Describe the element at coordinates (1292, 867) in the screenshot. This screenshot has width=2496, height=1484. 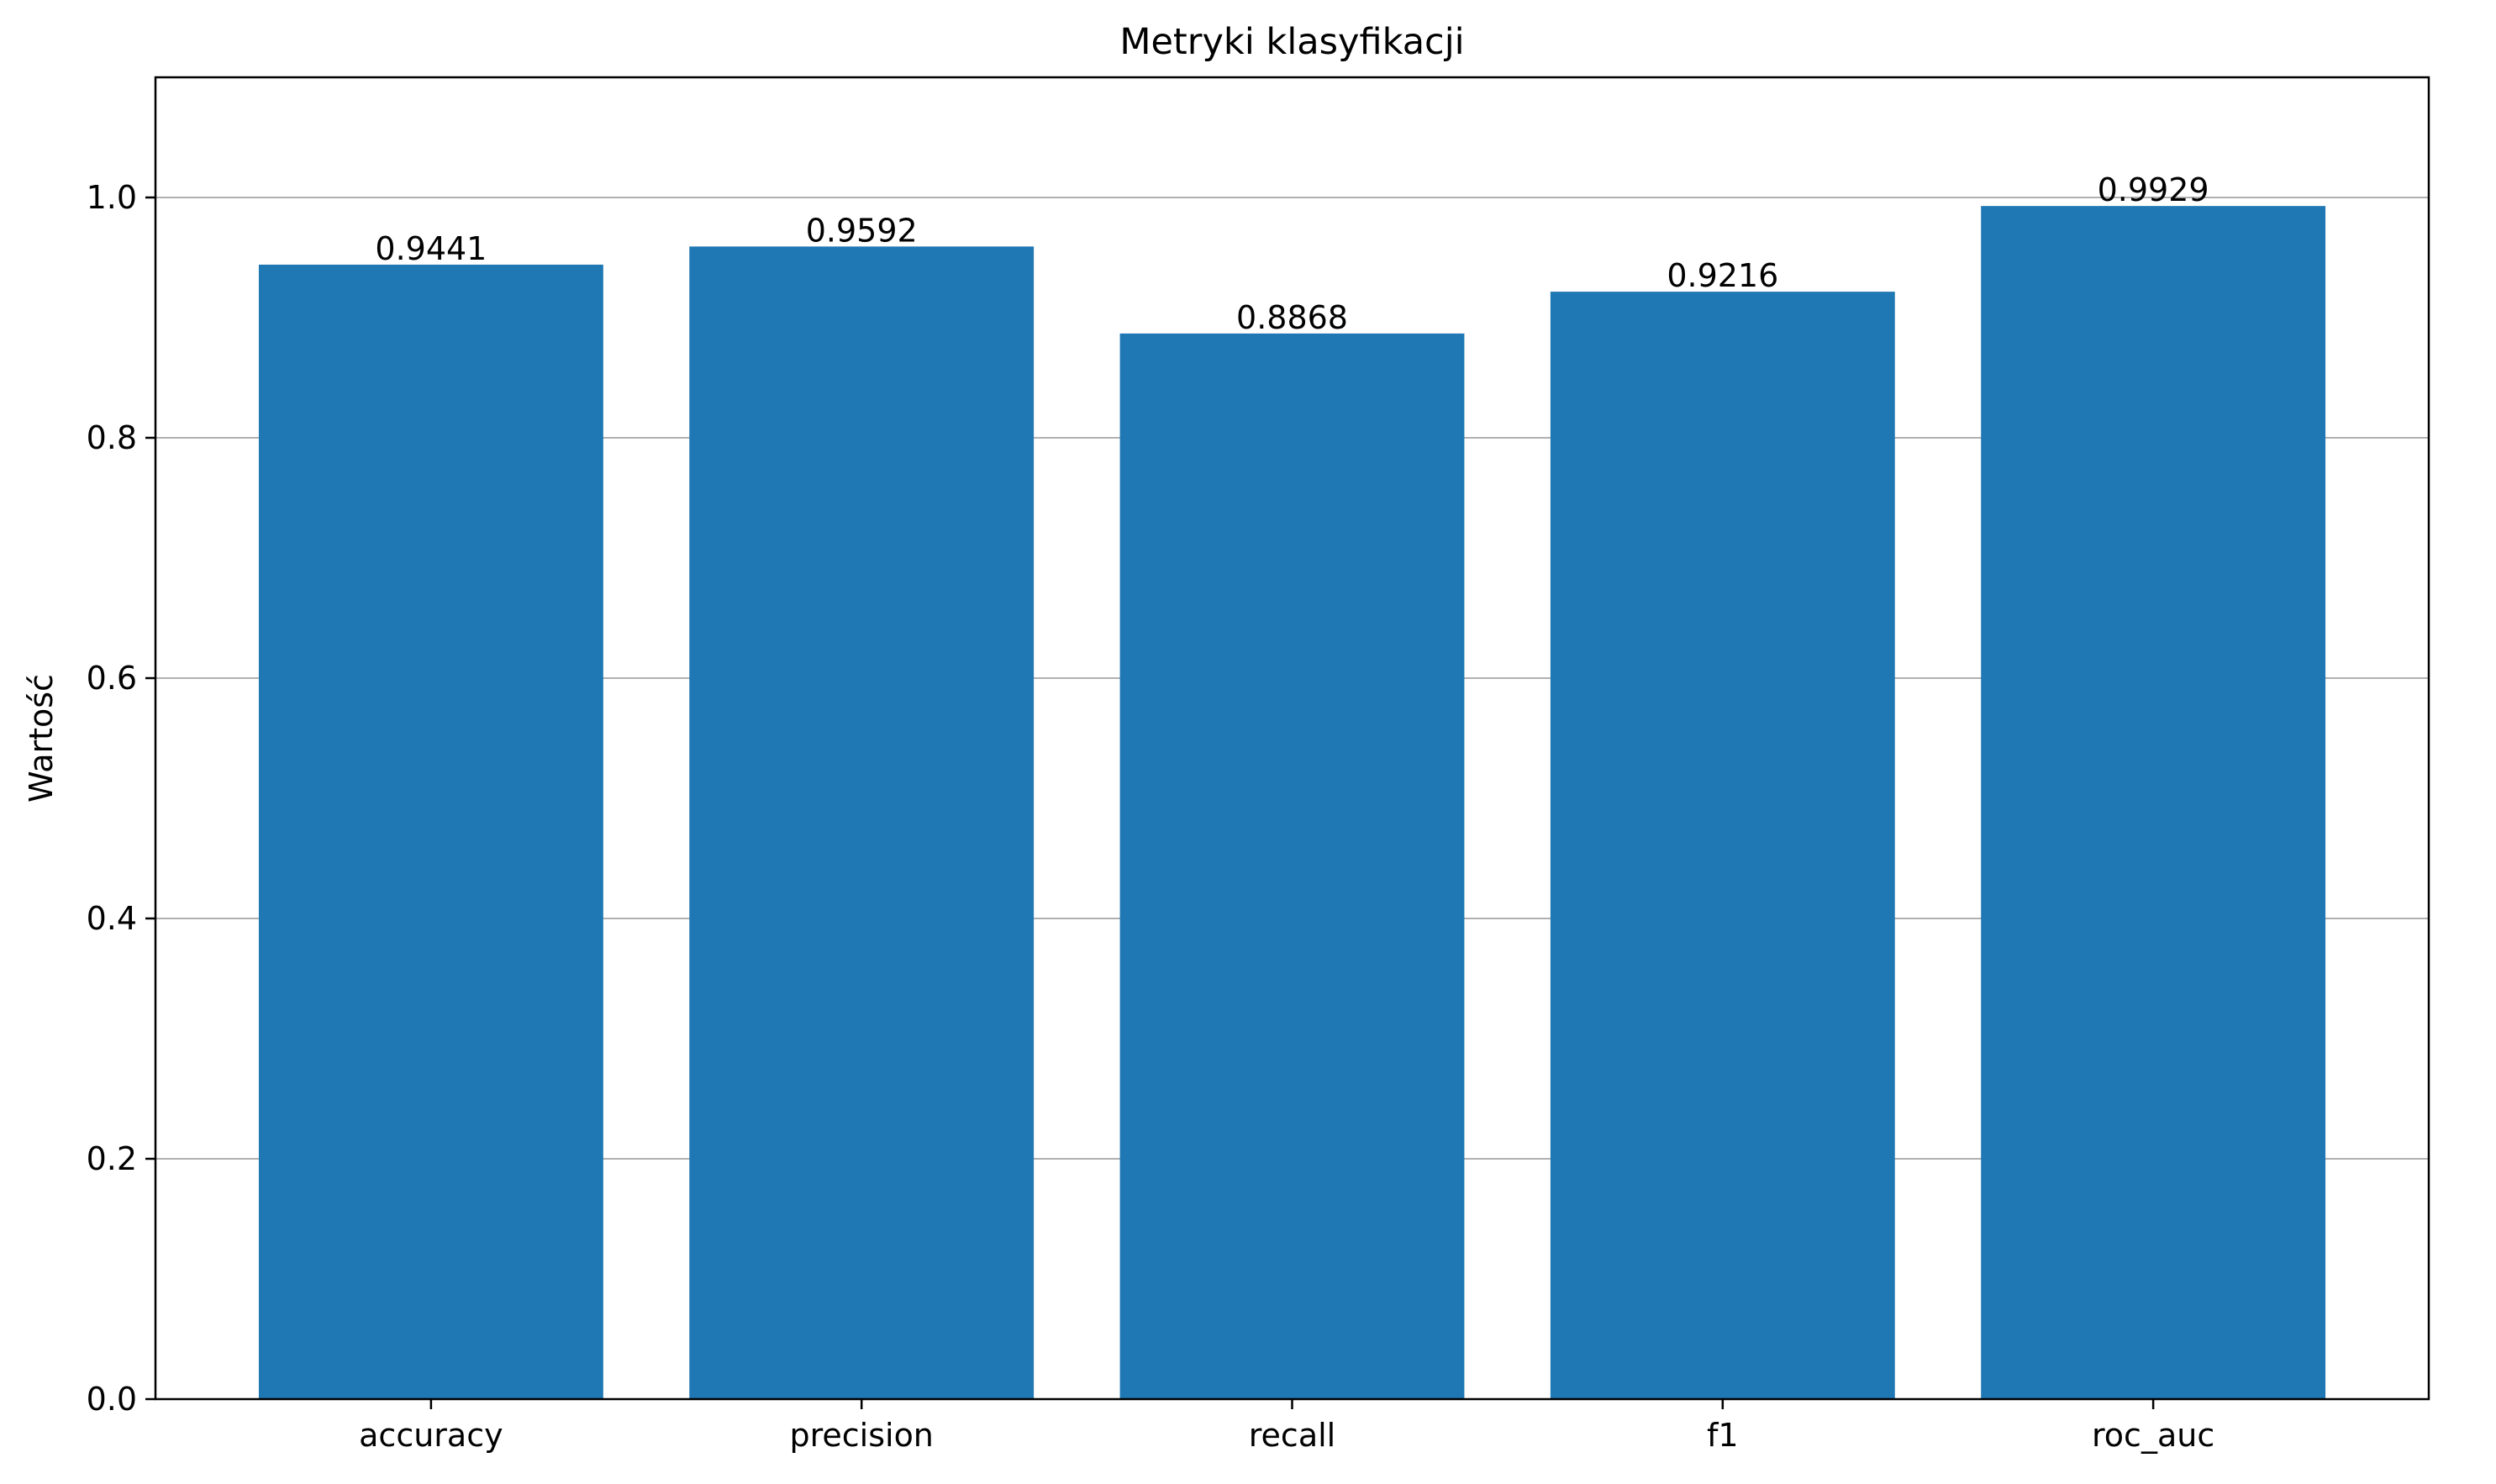
I see `bar-recall` at that location.